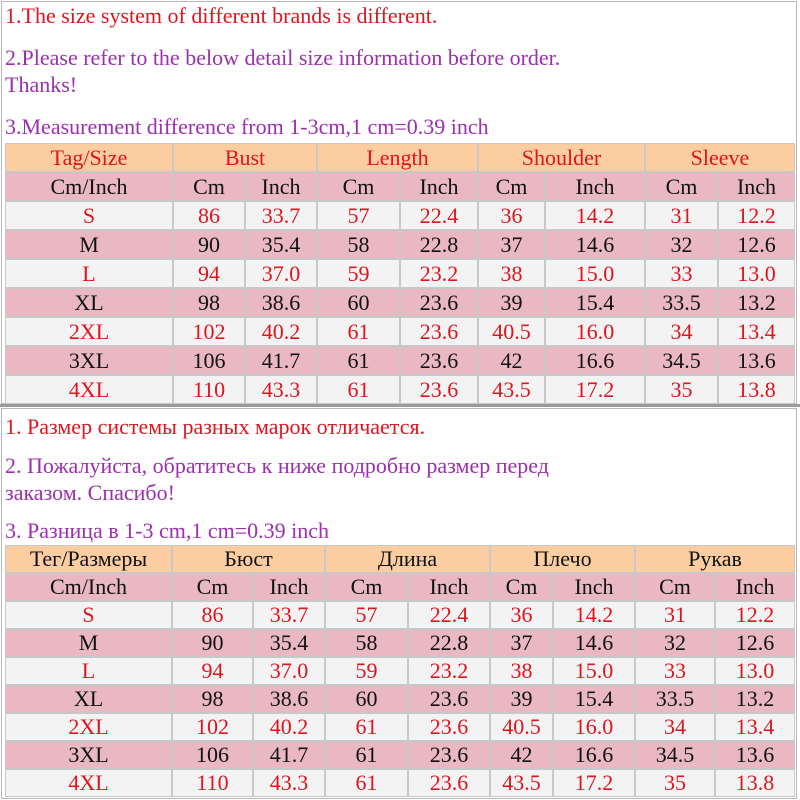 The image size is (800, 800). What do you see at coordinates (289, 671) in the screenshot?
I see `size-value: 37.0` at bounding box center [289, 671].